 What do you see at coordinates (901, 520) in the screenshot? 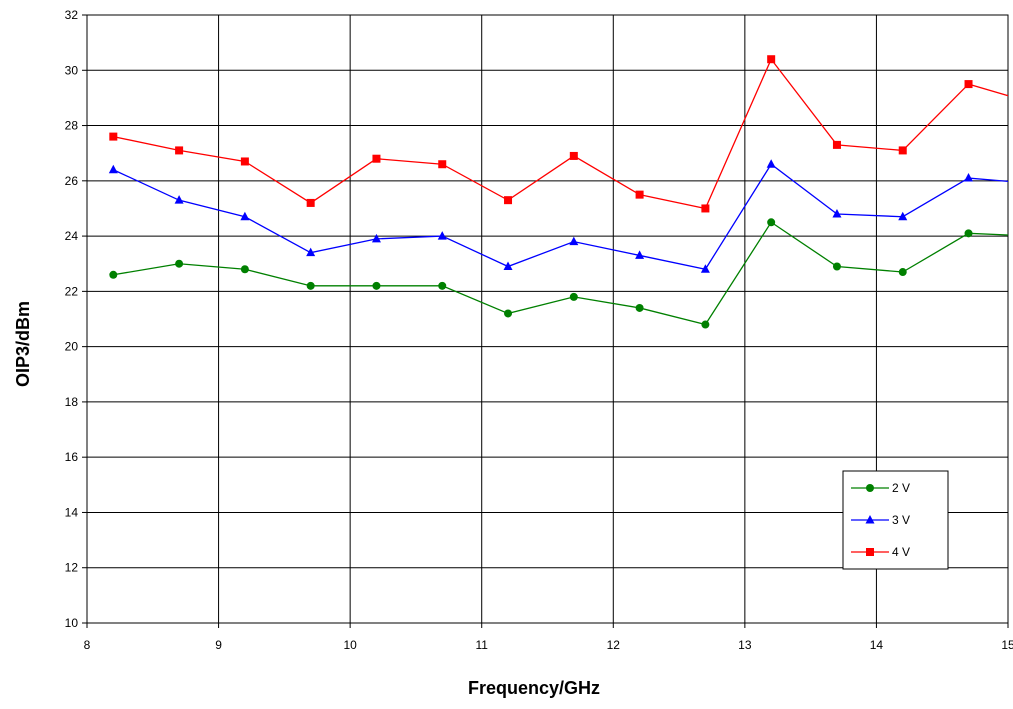
I see `legend-label-3v: 3 V` at bounding box center [901, 520].